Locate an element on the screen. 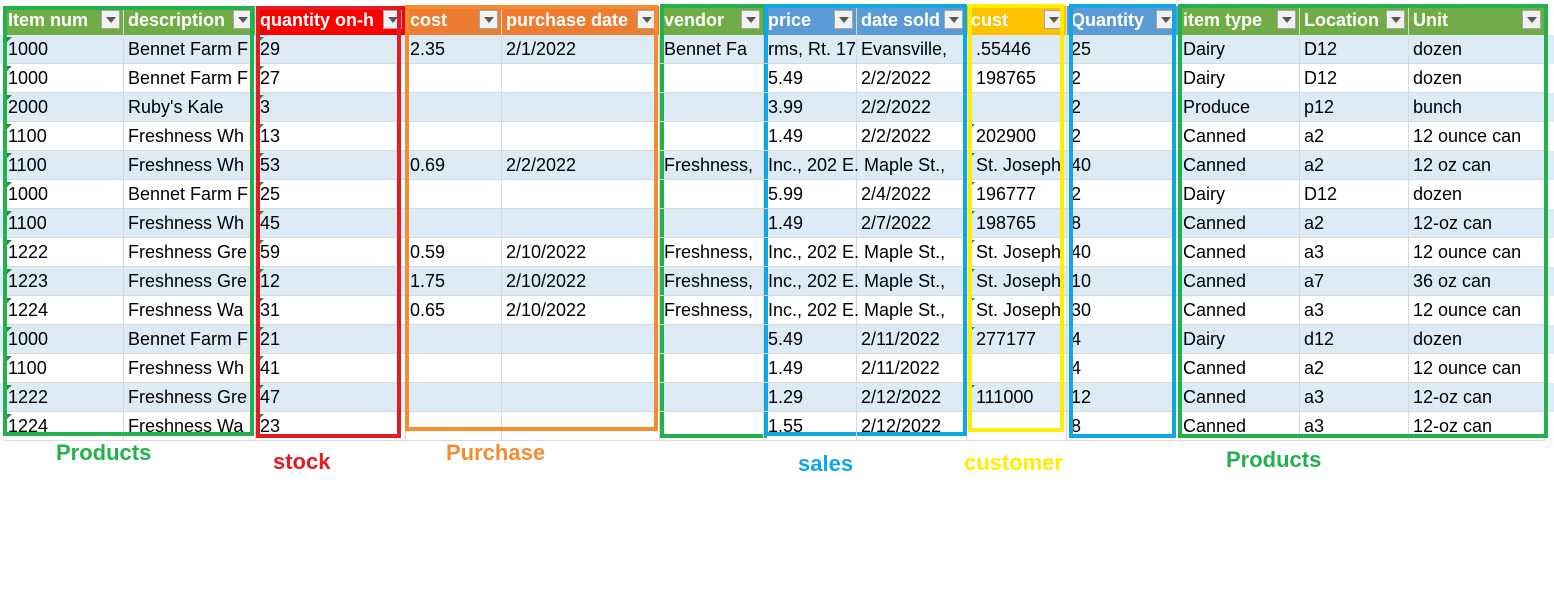 This screenshot has height=589, width=1554. header-cost: cost is located at coordinates (454, 20).